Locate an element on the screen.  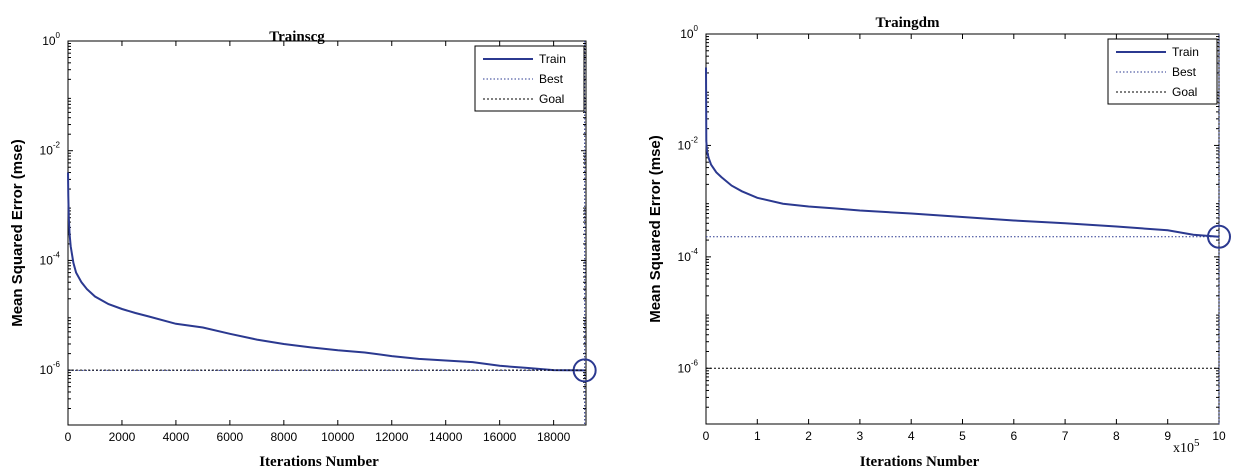
chart-title: Trainscg is located at coordinates (297, 37).